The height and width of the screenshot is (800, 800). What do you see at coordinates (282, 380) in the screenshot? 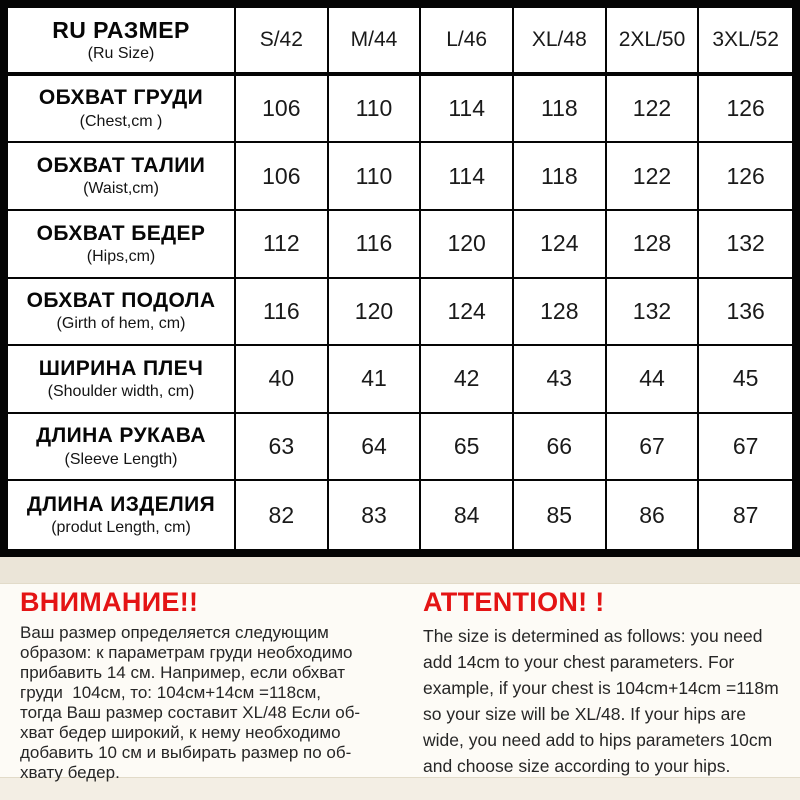
I see `table-cell: 40` at bounding box center [282, 380].